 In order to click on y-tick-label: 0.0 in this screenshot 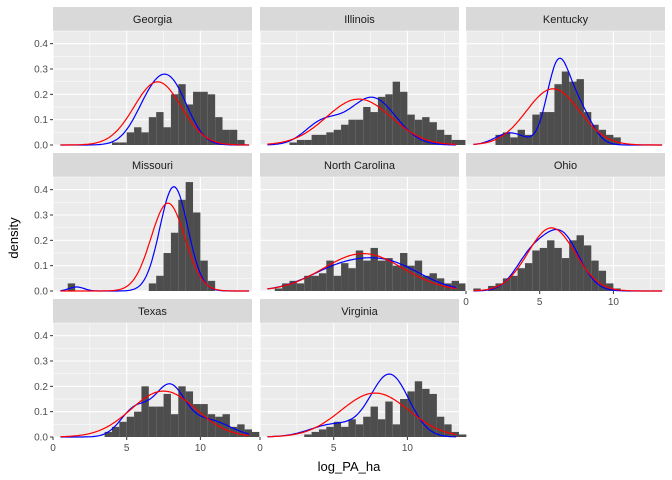, I will do `click(41, 146)`.